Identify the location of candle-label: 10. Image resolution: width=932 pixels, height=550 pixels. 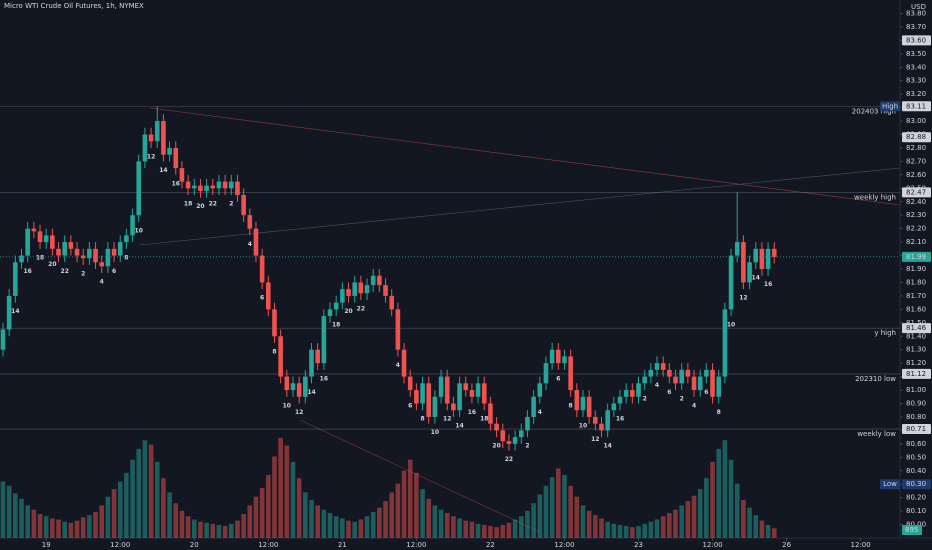
(731, 325).